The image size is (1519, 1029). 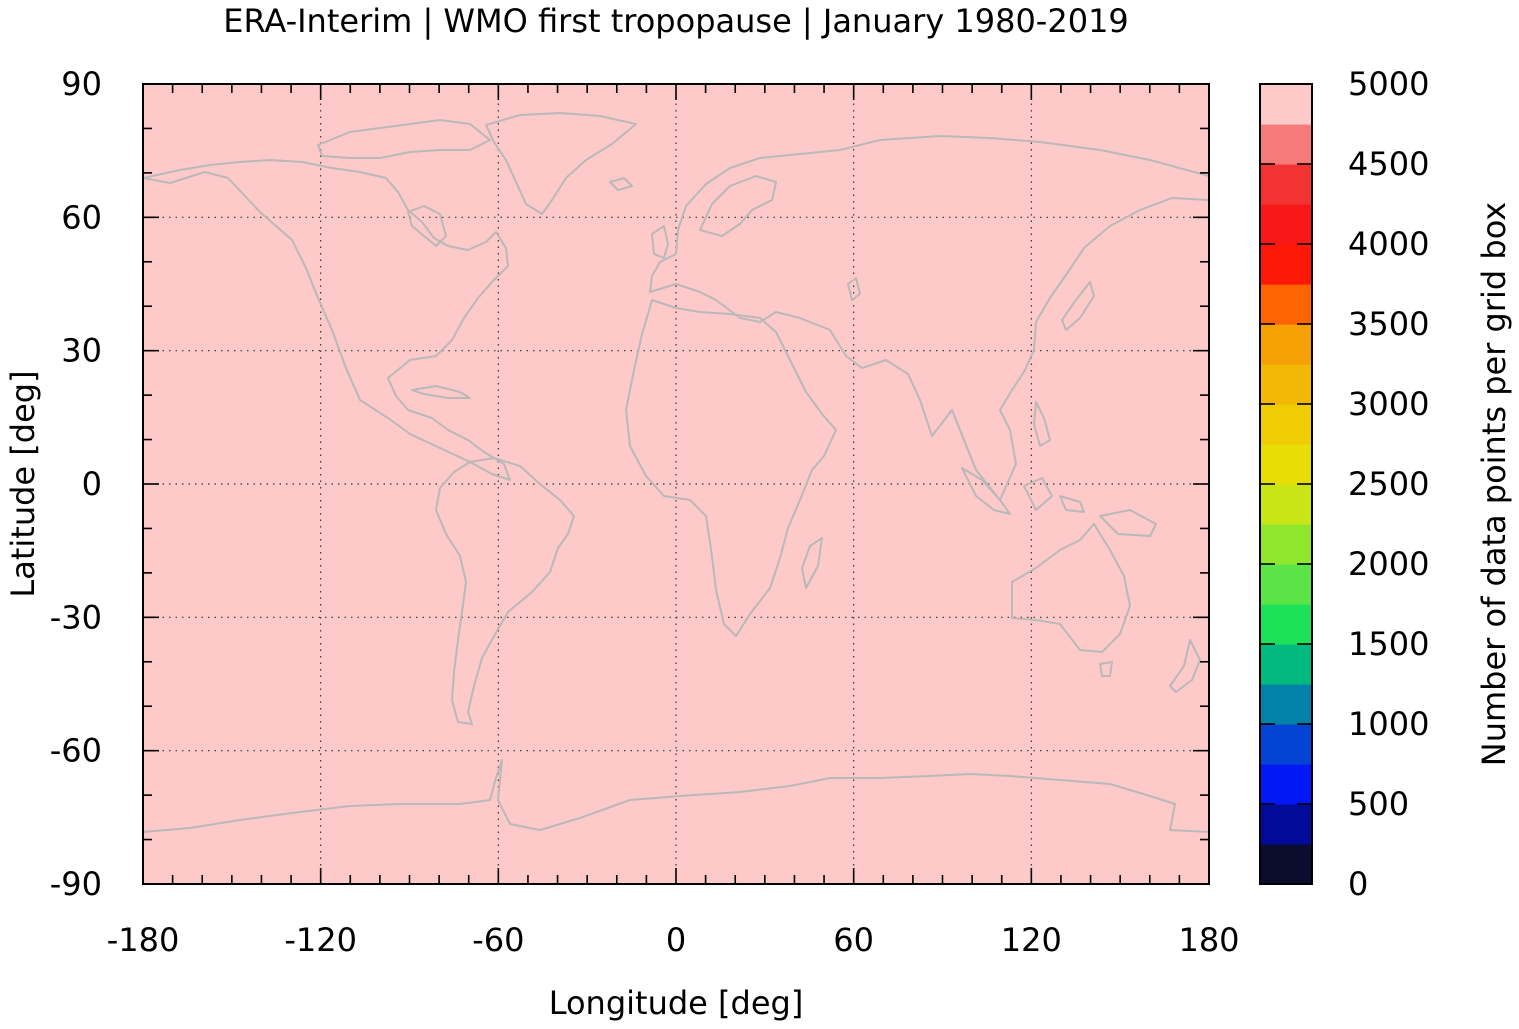 What do you see at coordinates (76, 617) in the screenshot?
I see `y-tick-label: -30` at bounding box center [76, 617].